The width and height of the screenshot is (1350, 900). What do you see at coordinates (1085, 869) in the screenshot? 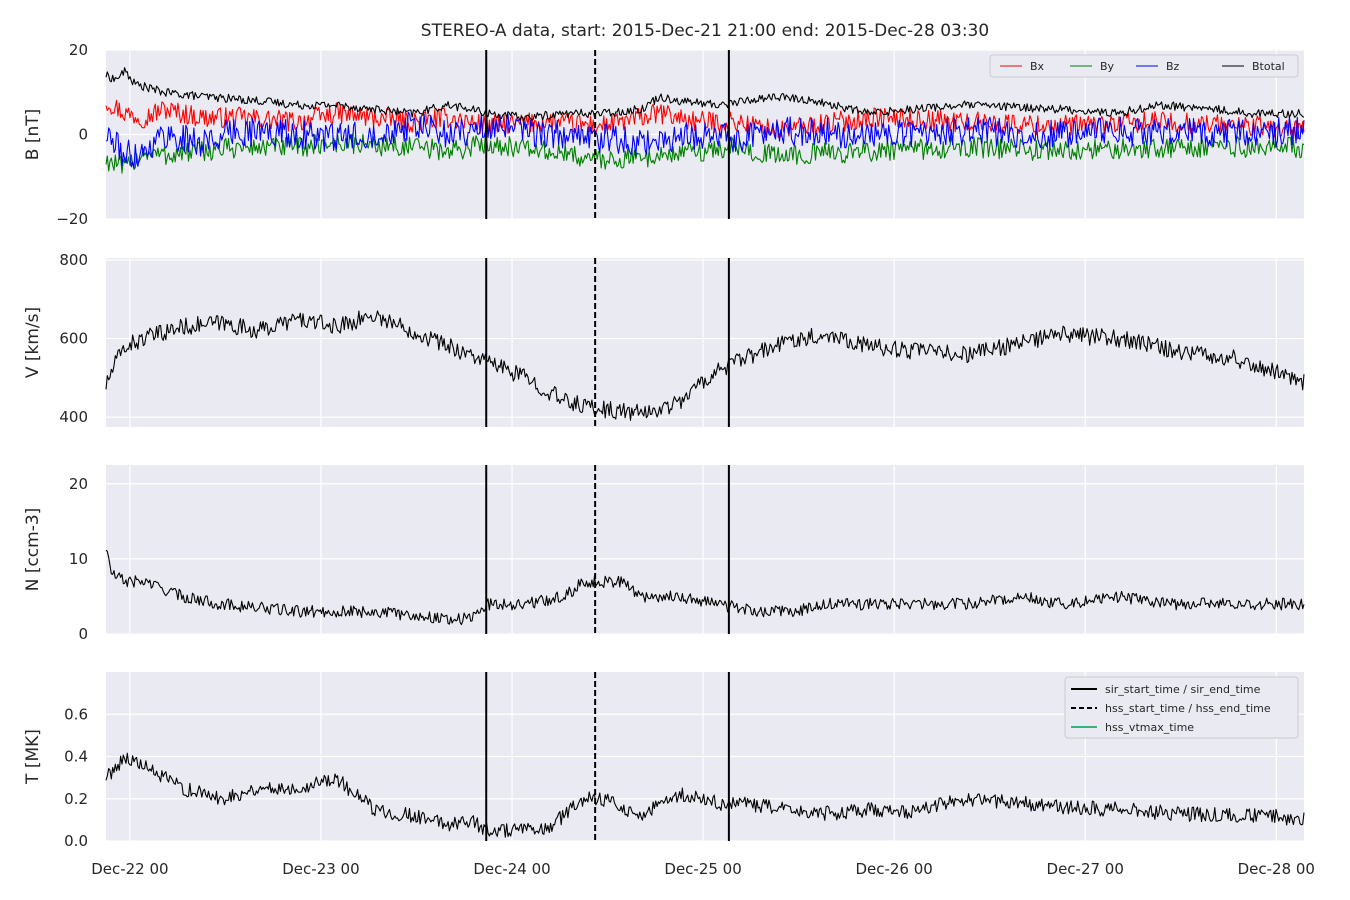
I see `x-tick-label: Dec-27 00` at bounding box center [1085, 869].